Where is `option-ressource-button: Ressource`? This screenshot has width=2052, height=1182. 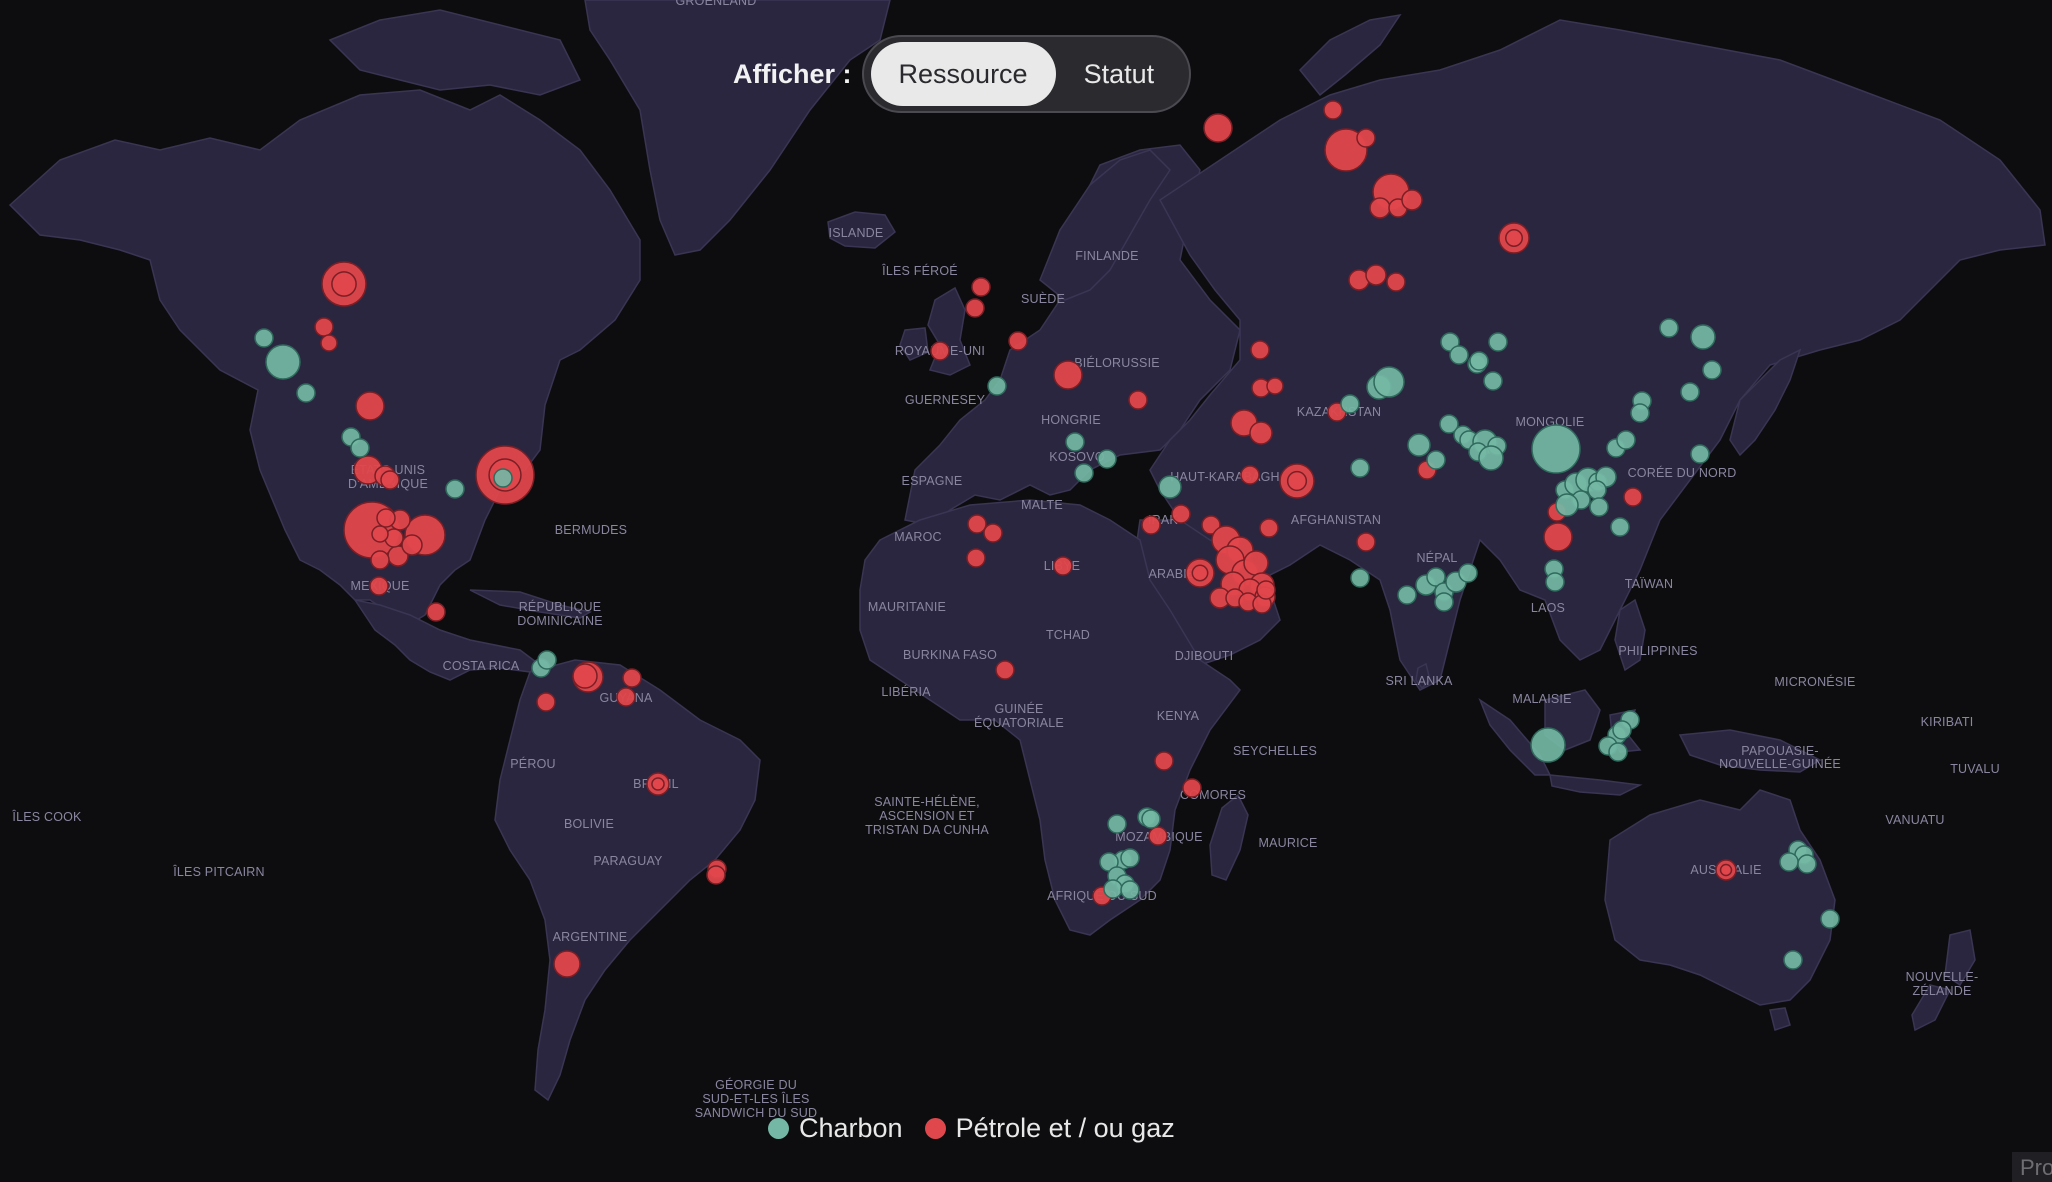 option-ressource-button: Ressource is located at coordinates (963, 74).